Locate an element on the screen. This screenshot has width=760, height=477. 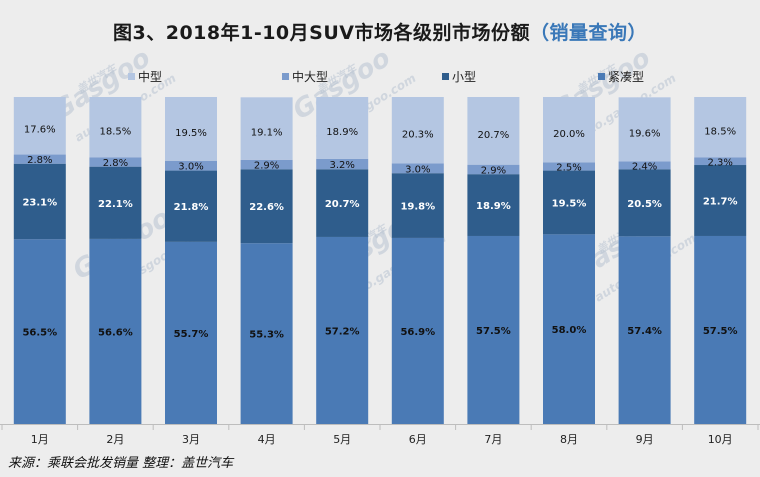
data-label: 58.0% is located at coordinates (569, 330).